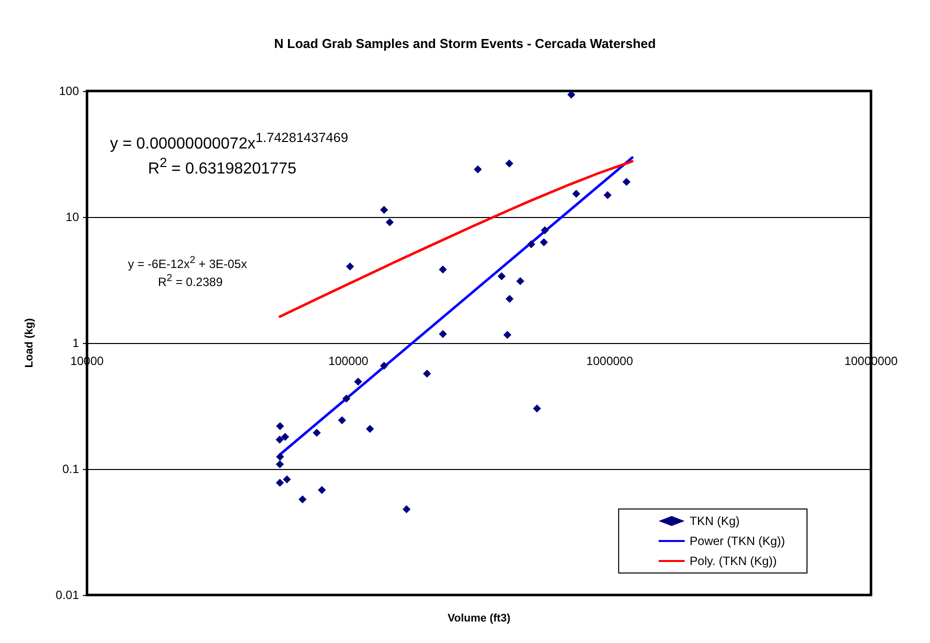 The height and width of the screenshot is (643, 930). What do you see at coordinates (610, 361) in the screenshot?
I see `x-tick-label: 1000000` at bounding box center [610, 361].